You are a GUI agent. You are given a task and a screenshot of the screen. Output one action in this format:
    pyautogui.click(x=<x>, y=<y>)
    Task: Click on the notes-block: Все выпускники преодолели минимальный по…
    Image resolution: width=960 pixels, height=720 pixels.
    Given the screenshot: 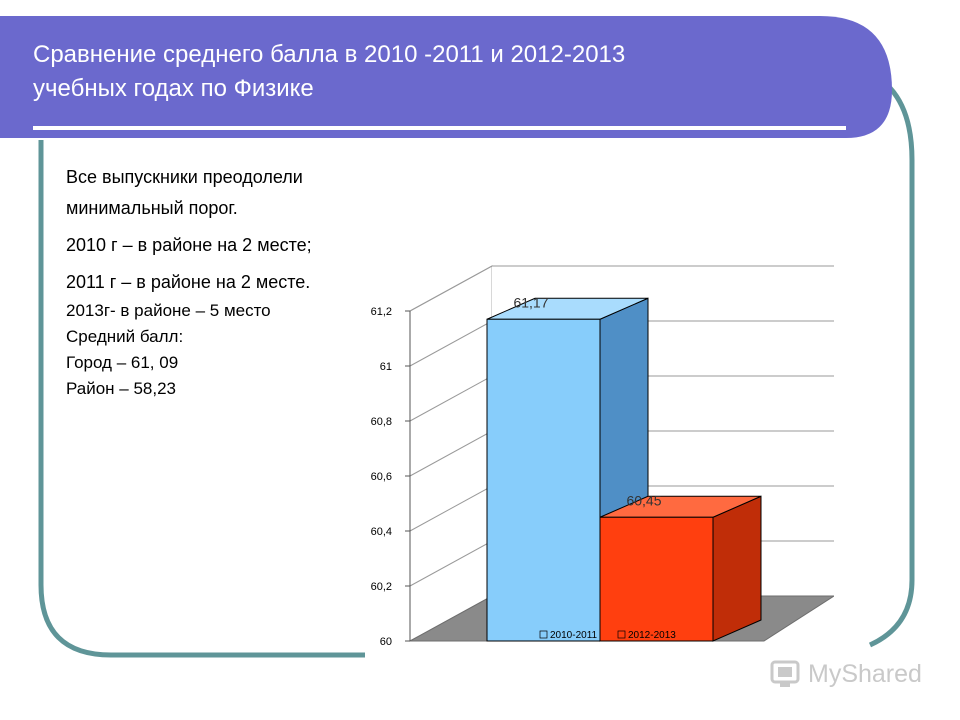 What is the action you would take?
    pyautogui.click(x=216, y=282)
    